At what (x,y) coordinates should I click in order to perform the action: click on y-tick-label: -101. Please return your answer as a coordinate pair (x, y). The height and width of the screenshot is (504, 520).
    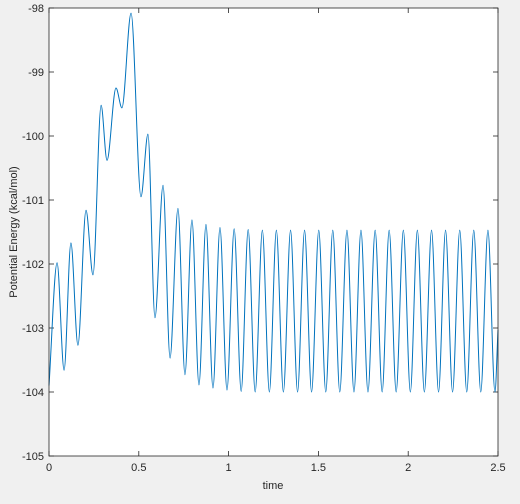
    Looking at the image, I should click on (33, 201).